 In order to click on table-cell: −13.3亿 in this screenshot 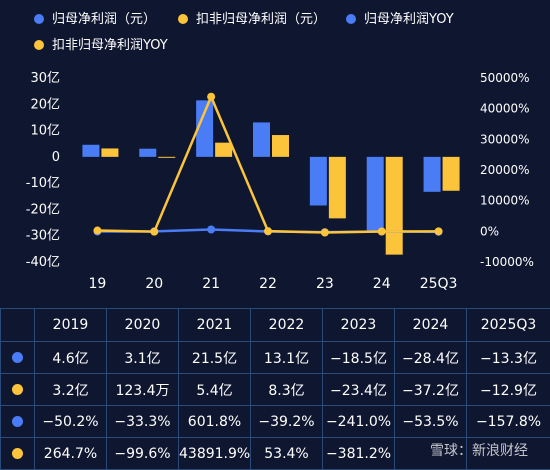, I will do `click(508, 357)`.